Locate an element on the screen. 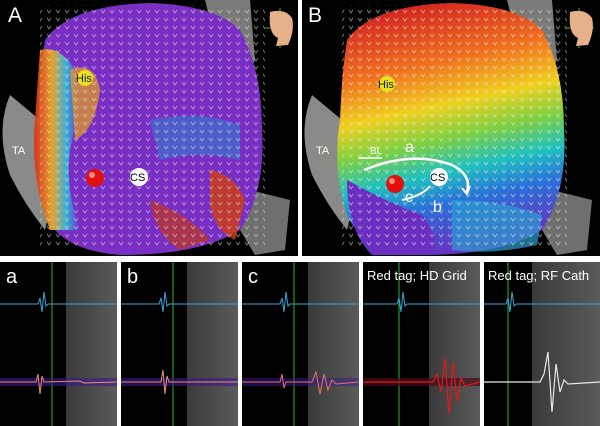 This screenshot has height=426, width=600. point-a-label: a is located at coordinates (409, 147).